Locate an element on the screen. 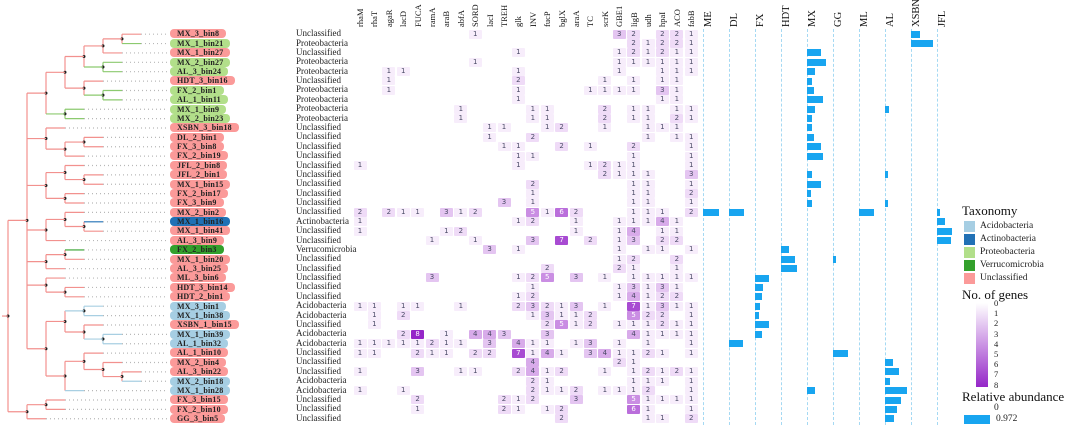  bin-label: MX_1_bin27 is located at coordinates (200, 53).